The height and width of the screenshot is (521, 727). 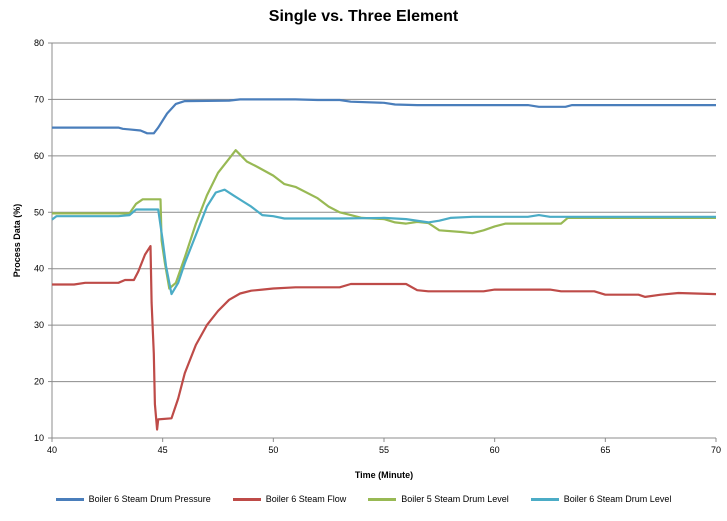 I want to click on legend-item-3: Boiler 5 Steam Drum Level, so click(x=438, y=499).